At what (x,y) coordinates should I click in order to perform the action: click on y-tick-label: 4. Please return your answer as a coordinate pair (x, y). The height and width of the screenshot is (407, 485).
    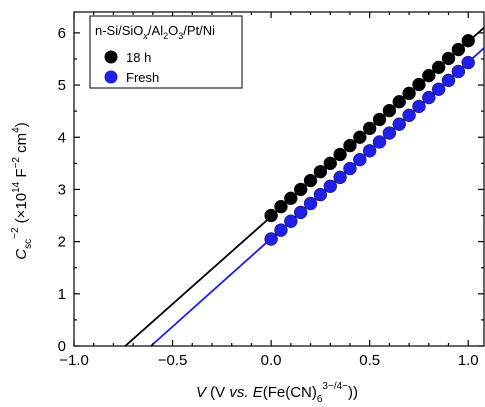
    Looking at the image, I should click on (62, 137).